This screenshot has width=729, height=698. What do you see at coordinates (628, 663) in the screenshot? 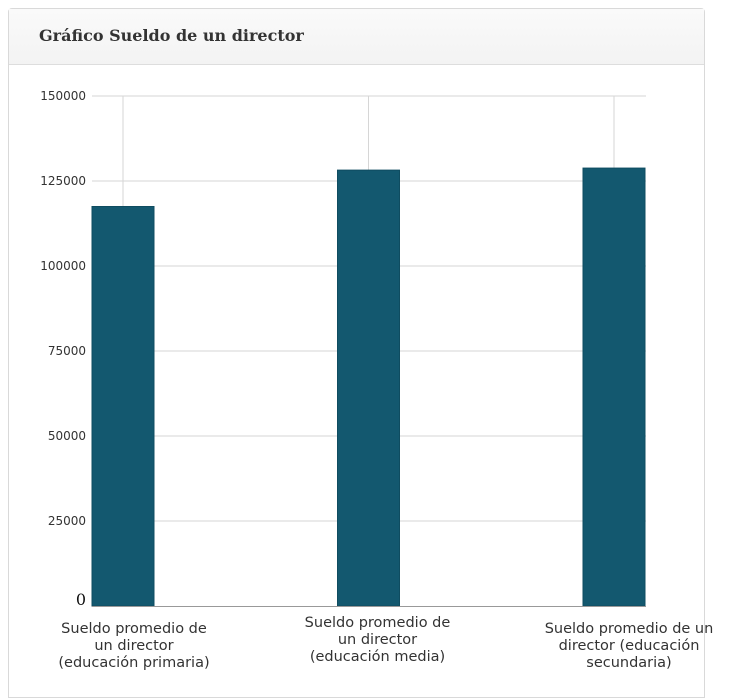
I see `x-tick-label: secundaria)` at bounding box center [628, 663].